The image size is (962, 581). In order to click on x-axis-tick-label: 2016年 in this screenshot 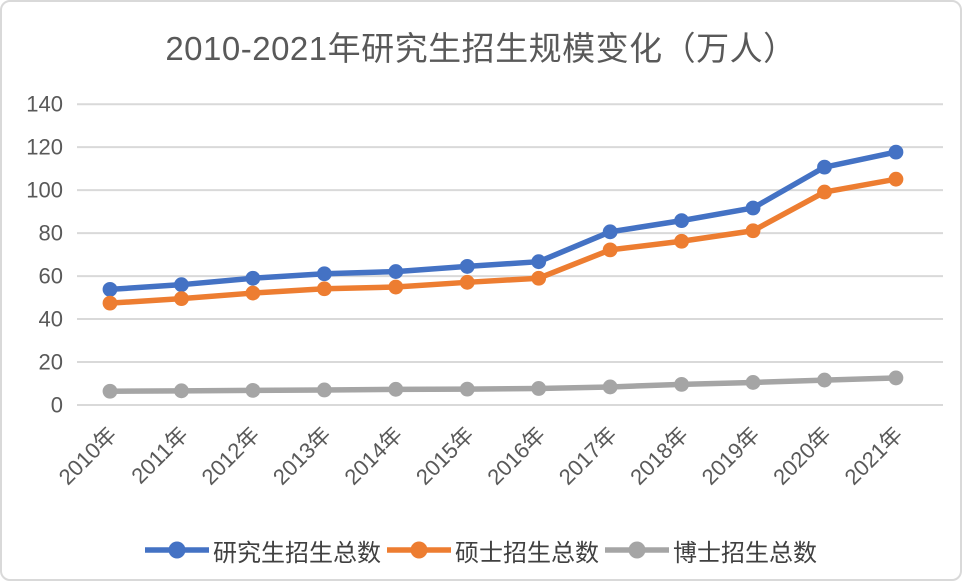, I will do `click(516, 456)`.